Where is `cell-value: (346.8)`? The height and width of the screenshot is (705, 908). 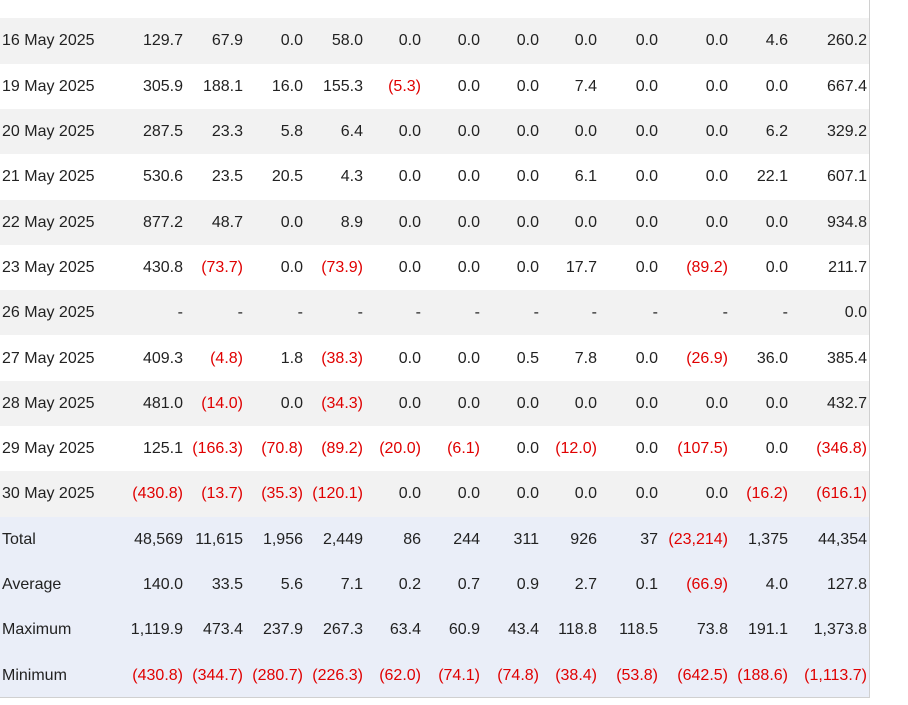 cell-value: (346.8) is located at coordinates (841, 449).